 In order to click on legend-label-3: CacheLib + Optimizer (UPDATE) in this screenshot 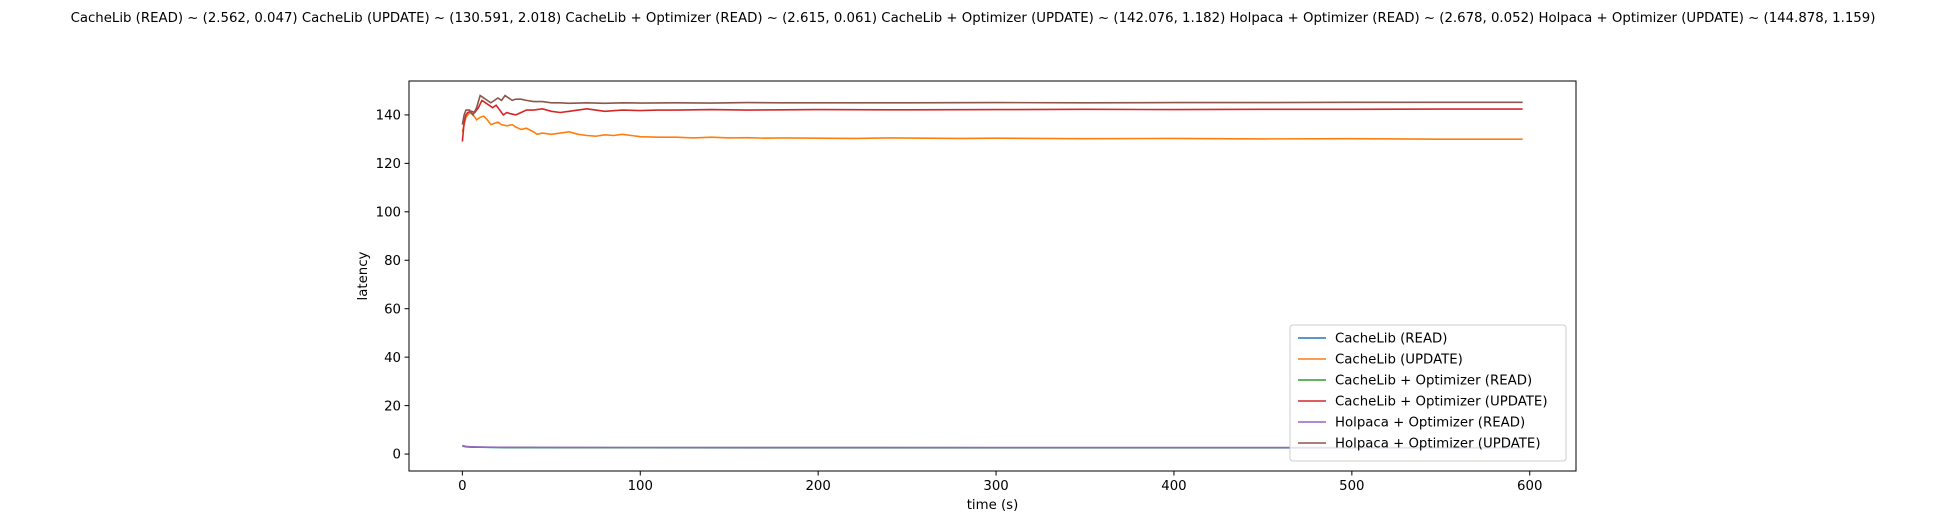, I will do `click(1441, 402)`.